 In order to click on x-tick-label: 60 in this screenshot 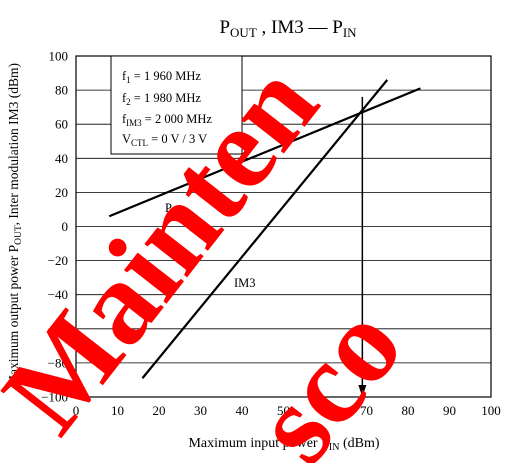, I will do `click(325, 410)`.